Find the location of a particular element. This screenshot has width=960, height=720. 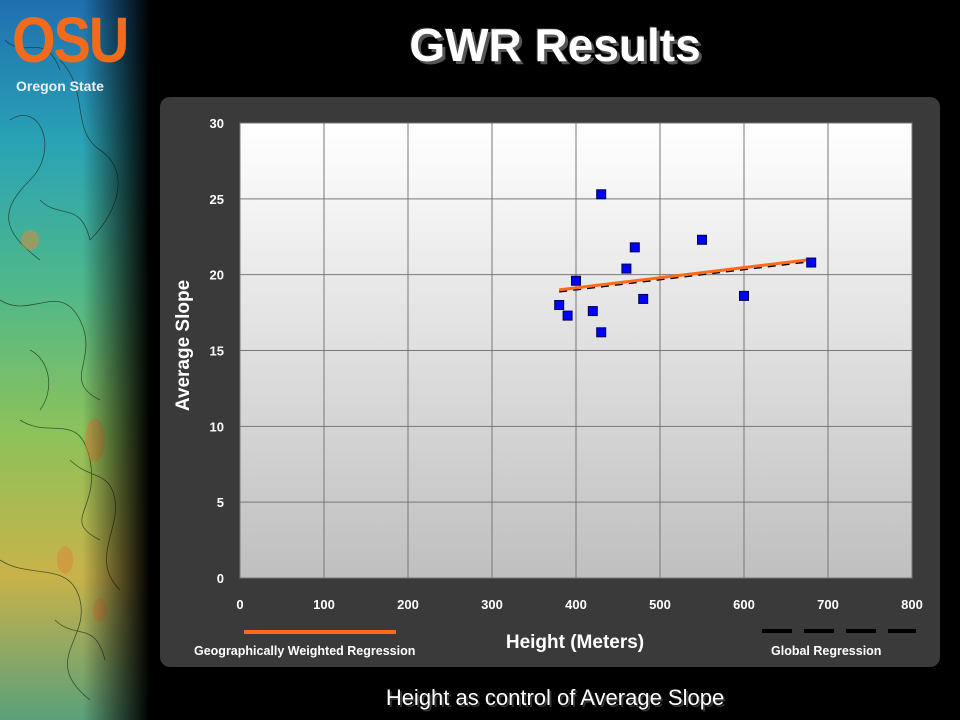

legend-global-label: Global Regression is located at coordinates (826, 651).